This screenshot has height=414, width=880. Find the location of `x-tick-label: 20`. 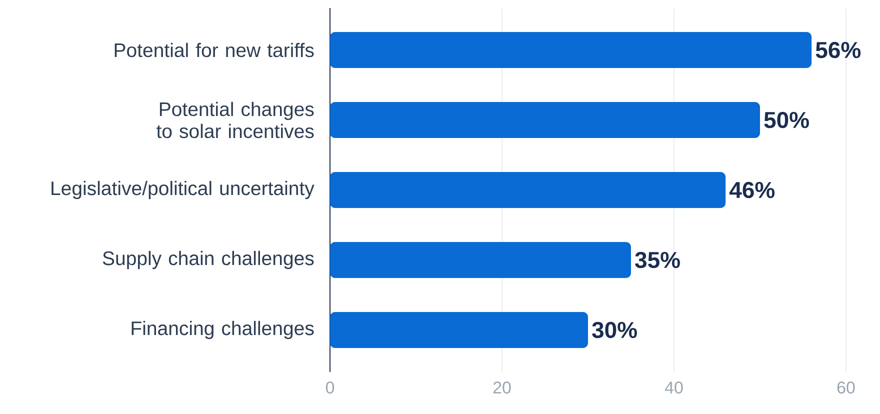

x-tick-label: 20 is located at coordinates (502, 388).